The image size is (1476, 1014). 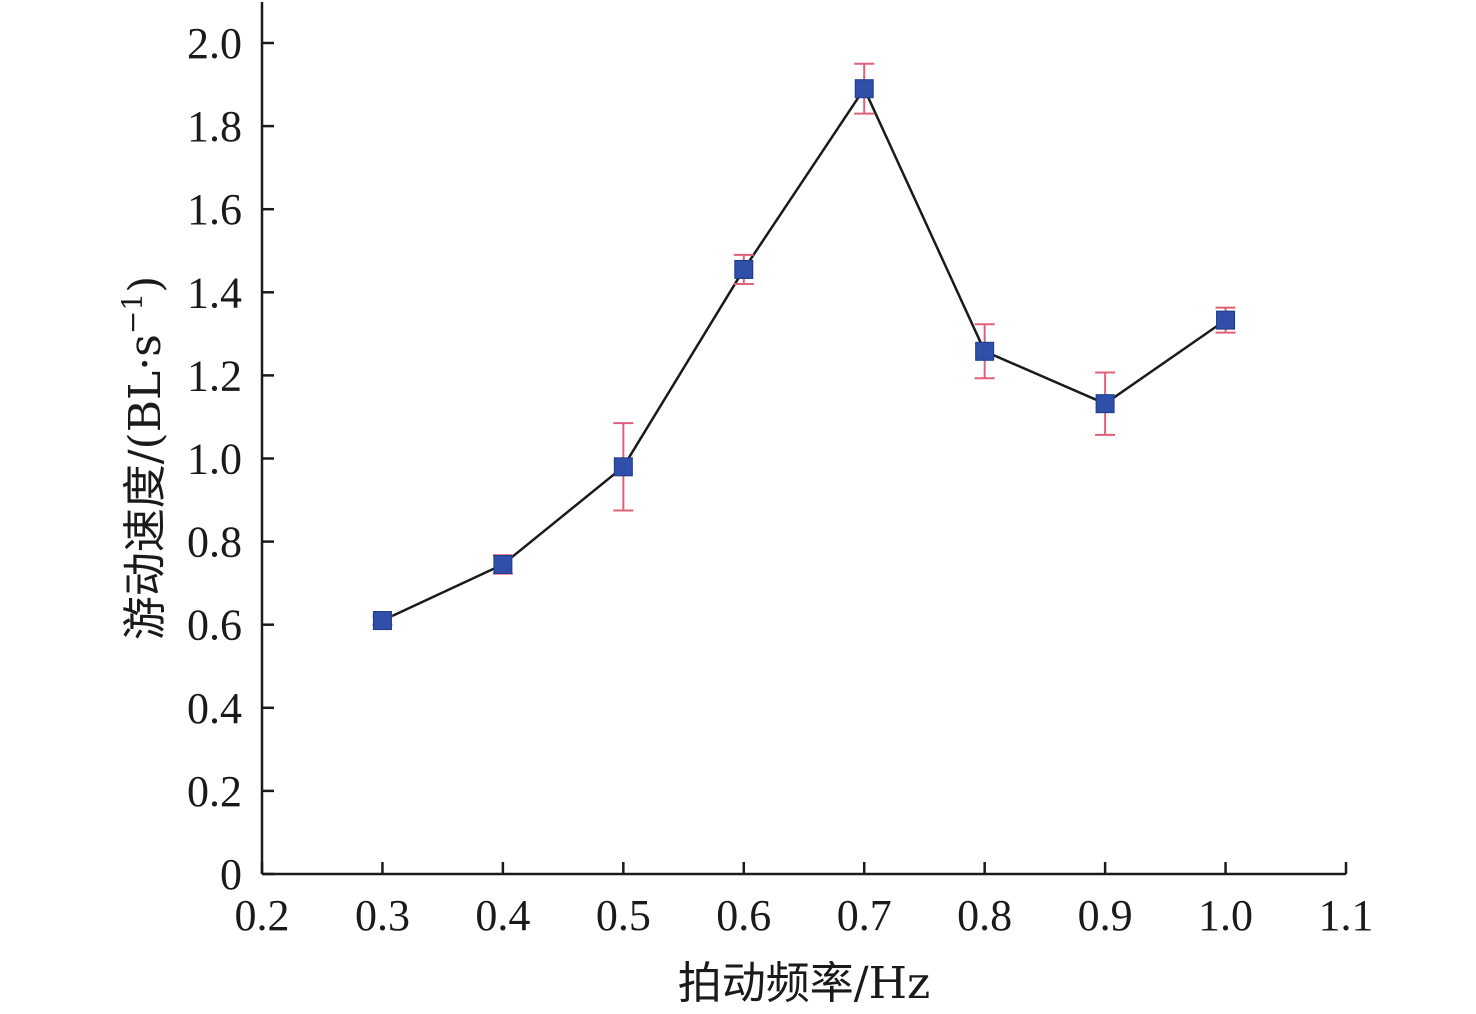 I want to click on x-tick-label: 0.6, so click(x=743, y=915).